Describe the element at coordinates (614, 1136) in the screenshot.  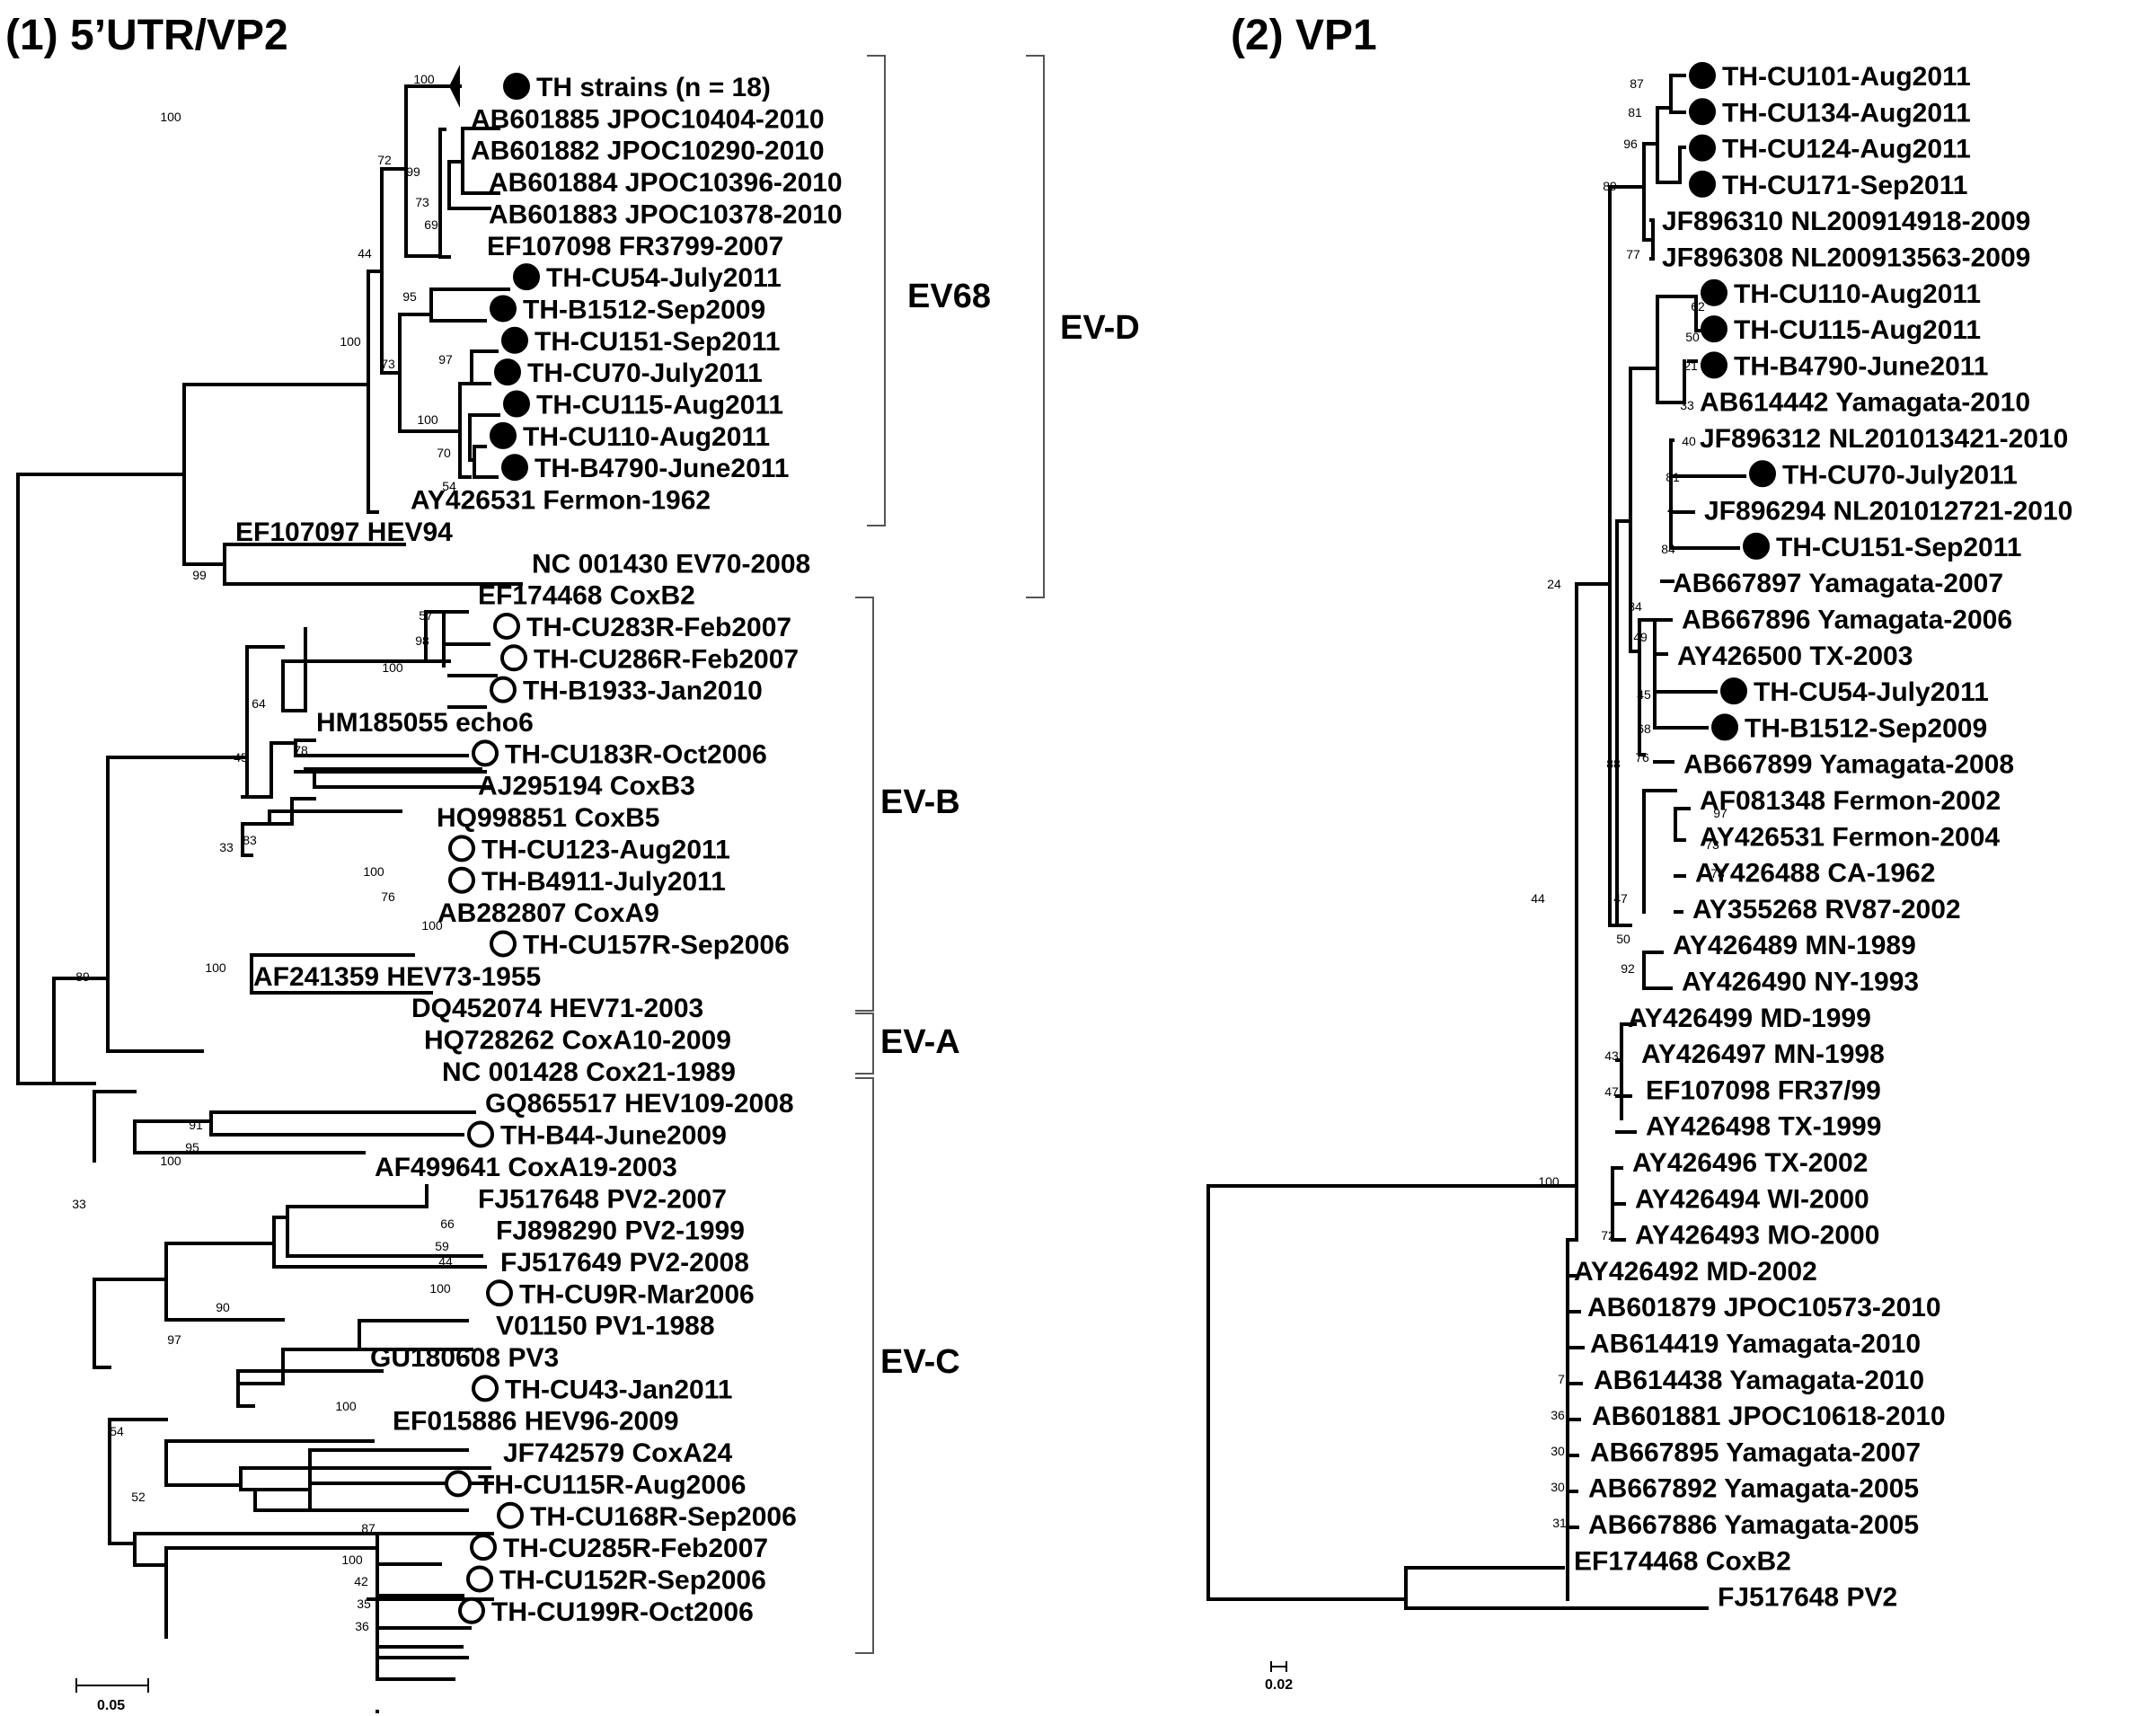
I see `tip-label: TH-B44-June2009` at that location.